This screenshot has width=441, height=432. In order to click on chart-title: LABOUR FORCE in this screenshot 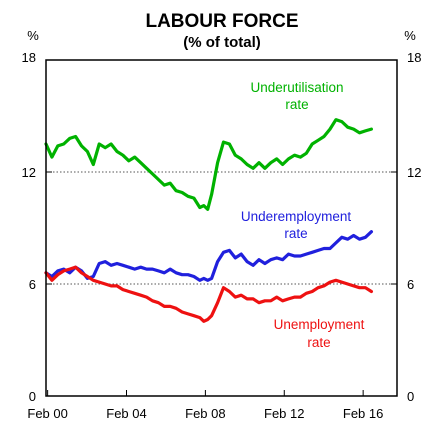, I will do `click(221, 21)`.